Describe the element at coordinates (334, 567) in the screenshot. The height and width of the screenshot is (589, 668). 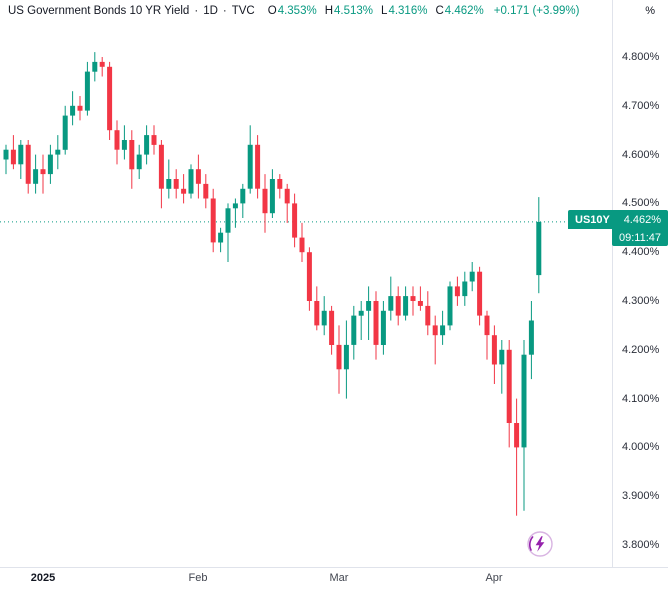
I see `time-axis-separator` at that location.